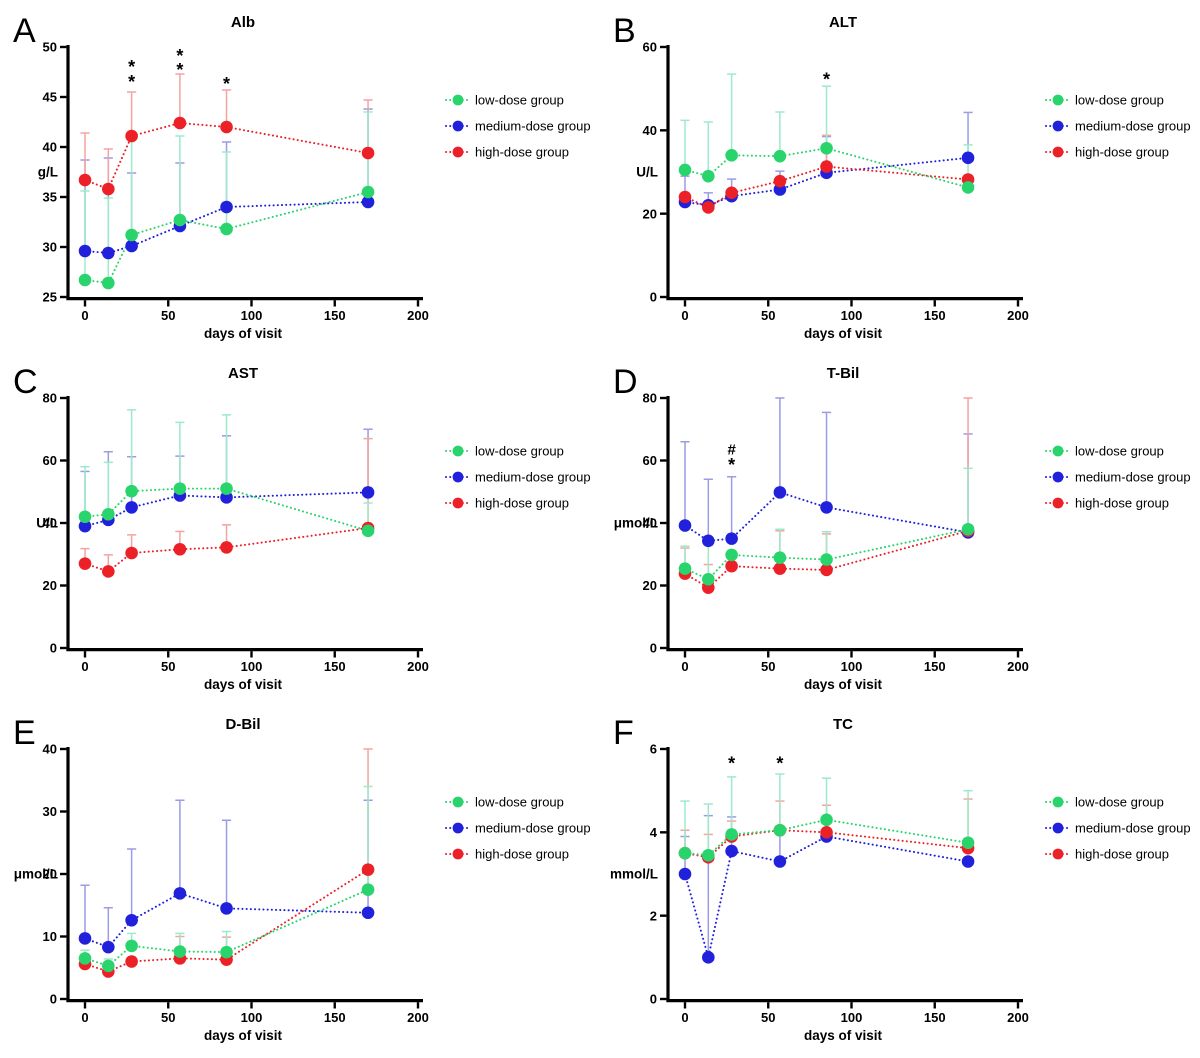  I want to click on legend-marker-high, so click(458, 503).